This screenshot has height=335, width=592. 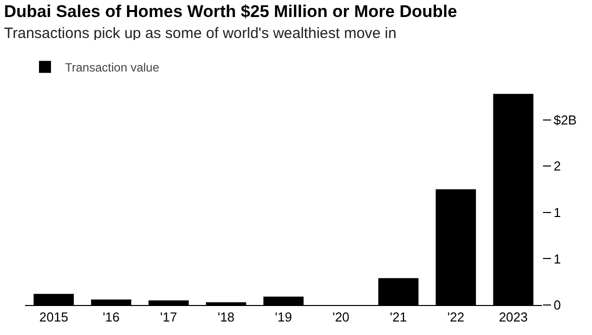 I want to click on x-tick-label: 2015, so click(x=53, y=317).